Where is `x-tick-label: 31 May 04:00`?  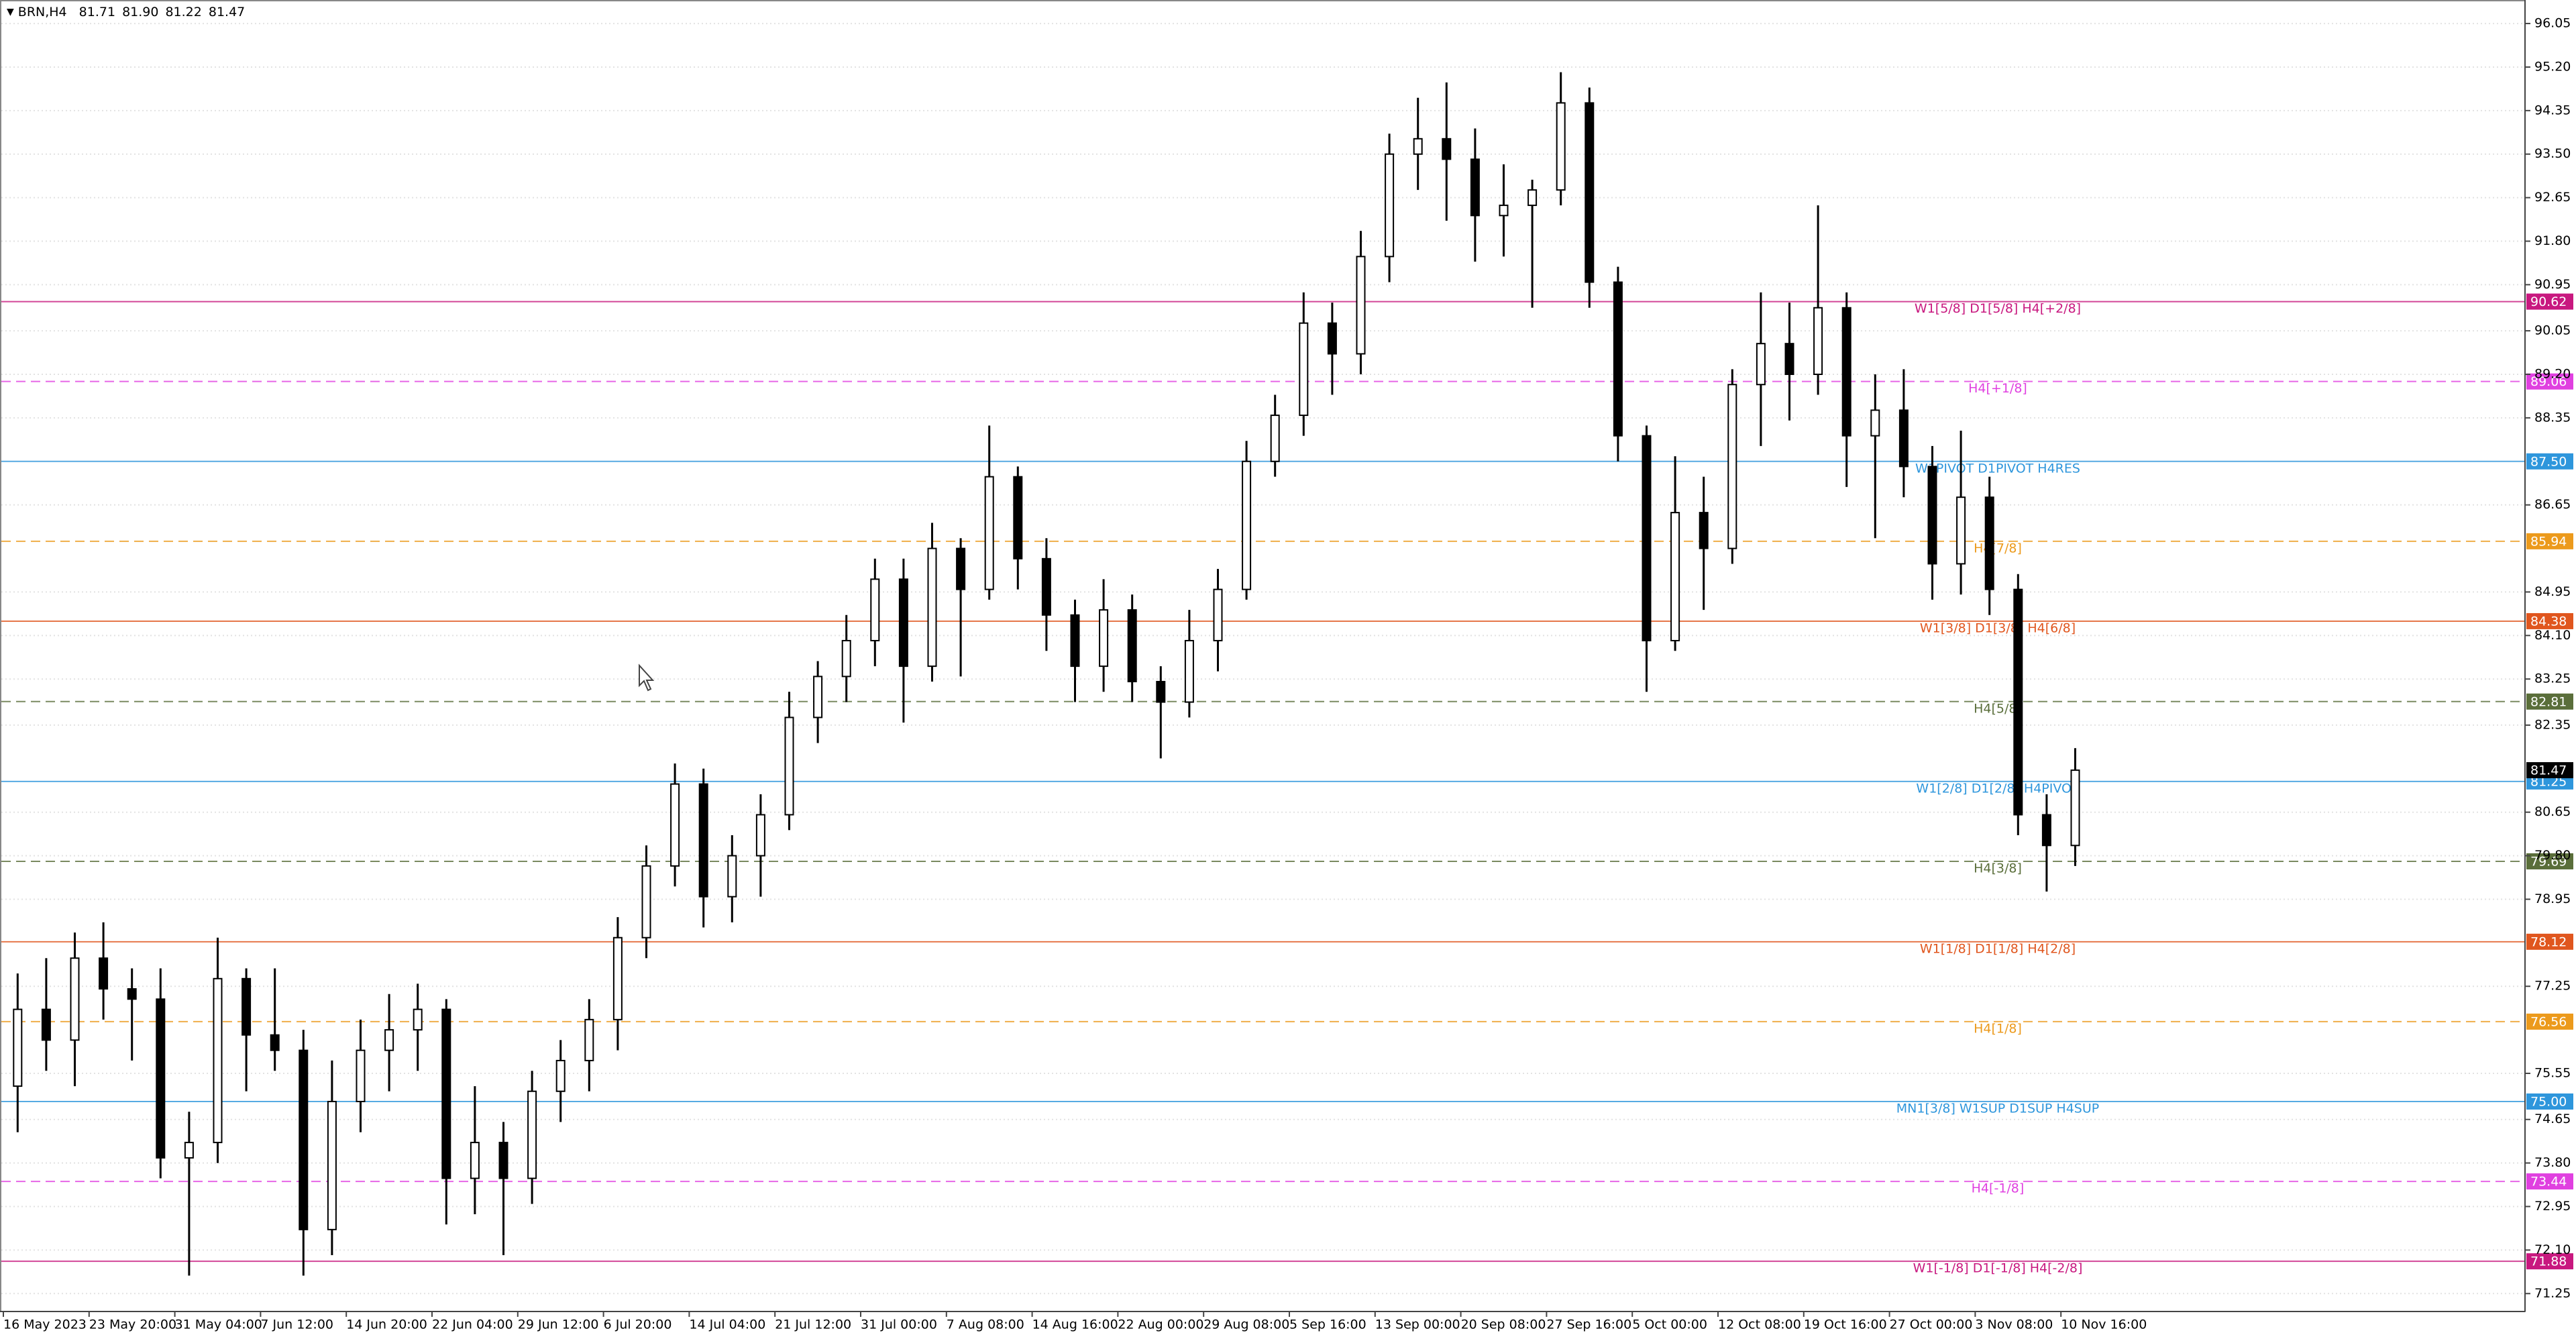 x-tick-label: 31 May 04:00 is located at coordinates (218, 1325).